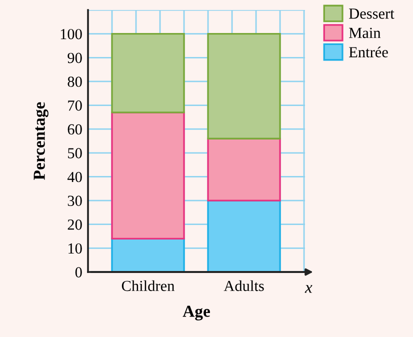 Image resolution: width=413 pixels, height=337 pixels. Describe the element at coordinates (196, 313) in the screenshot. I see `x-axis-title: Age` at that location.